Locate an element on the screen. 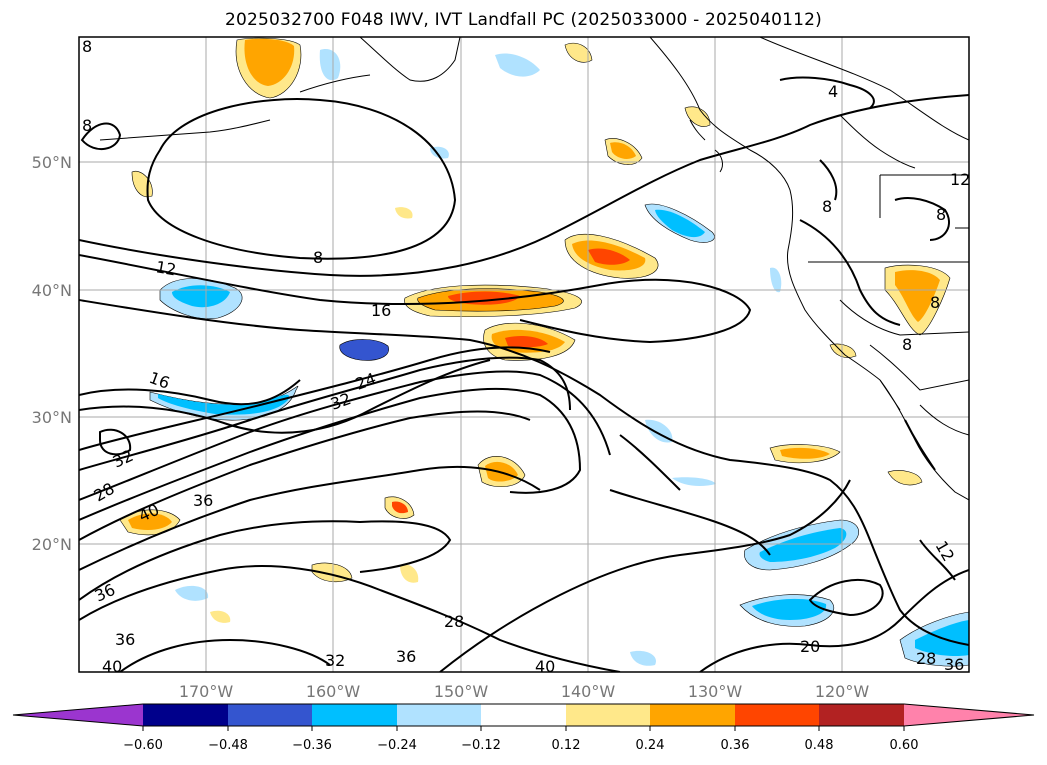  contour-label: 4 is located at coordinates (833, 91).